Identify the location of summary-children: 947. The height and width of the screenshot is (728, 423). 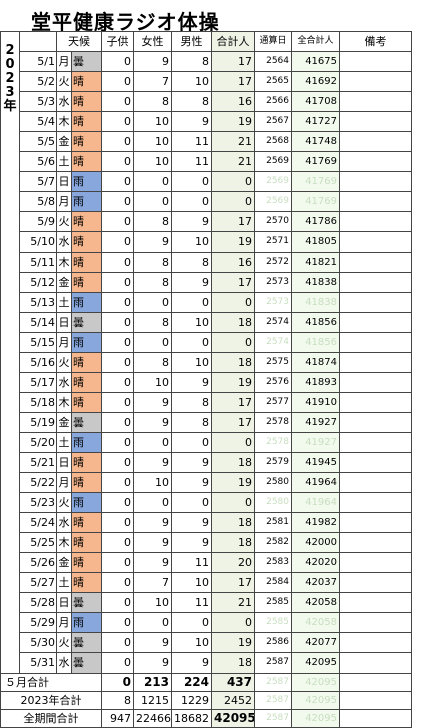
(117, 718).